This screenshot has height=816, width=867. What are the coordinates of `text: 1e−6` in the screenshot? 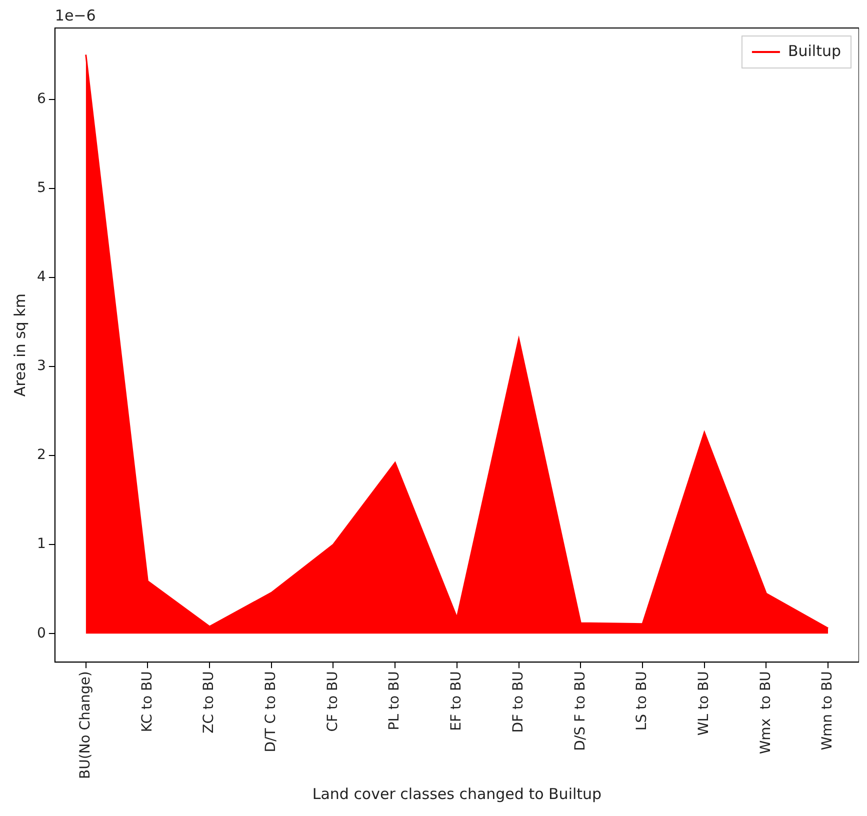 It's located at (75, 15).